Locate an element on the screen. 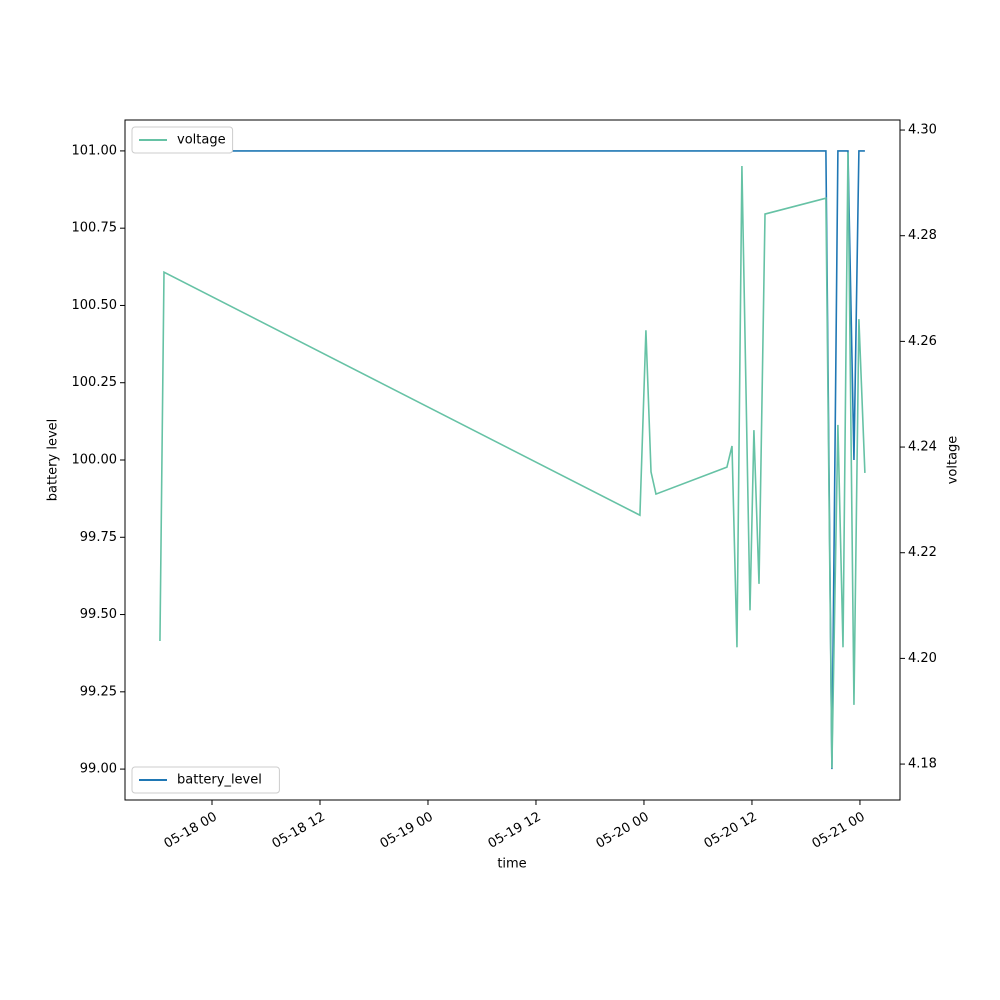 This screenshot has width=1000, height=1000. legend: voltage is located at coordinates (182, 140).